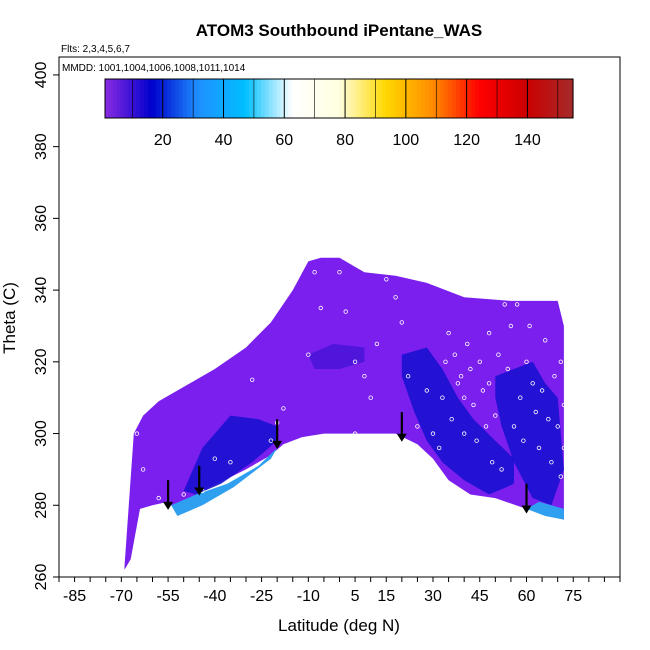 This screenshot has height=650, width=650. I want to click on colorbar-tick-label: 140, so click(527, 140).